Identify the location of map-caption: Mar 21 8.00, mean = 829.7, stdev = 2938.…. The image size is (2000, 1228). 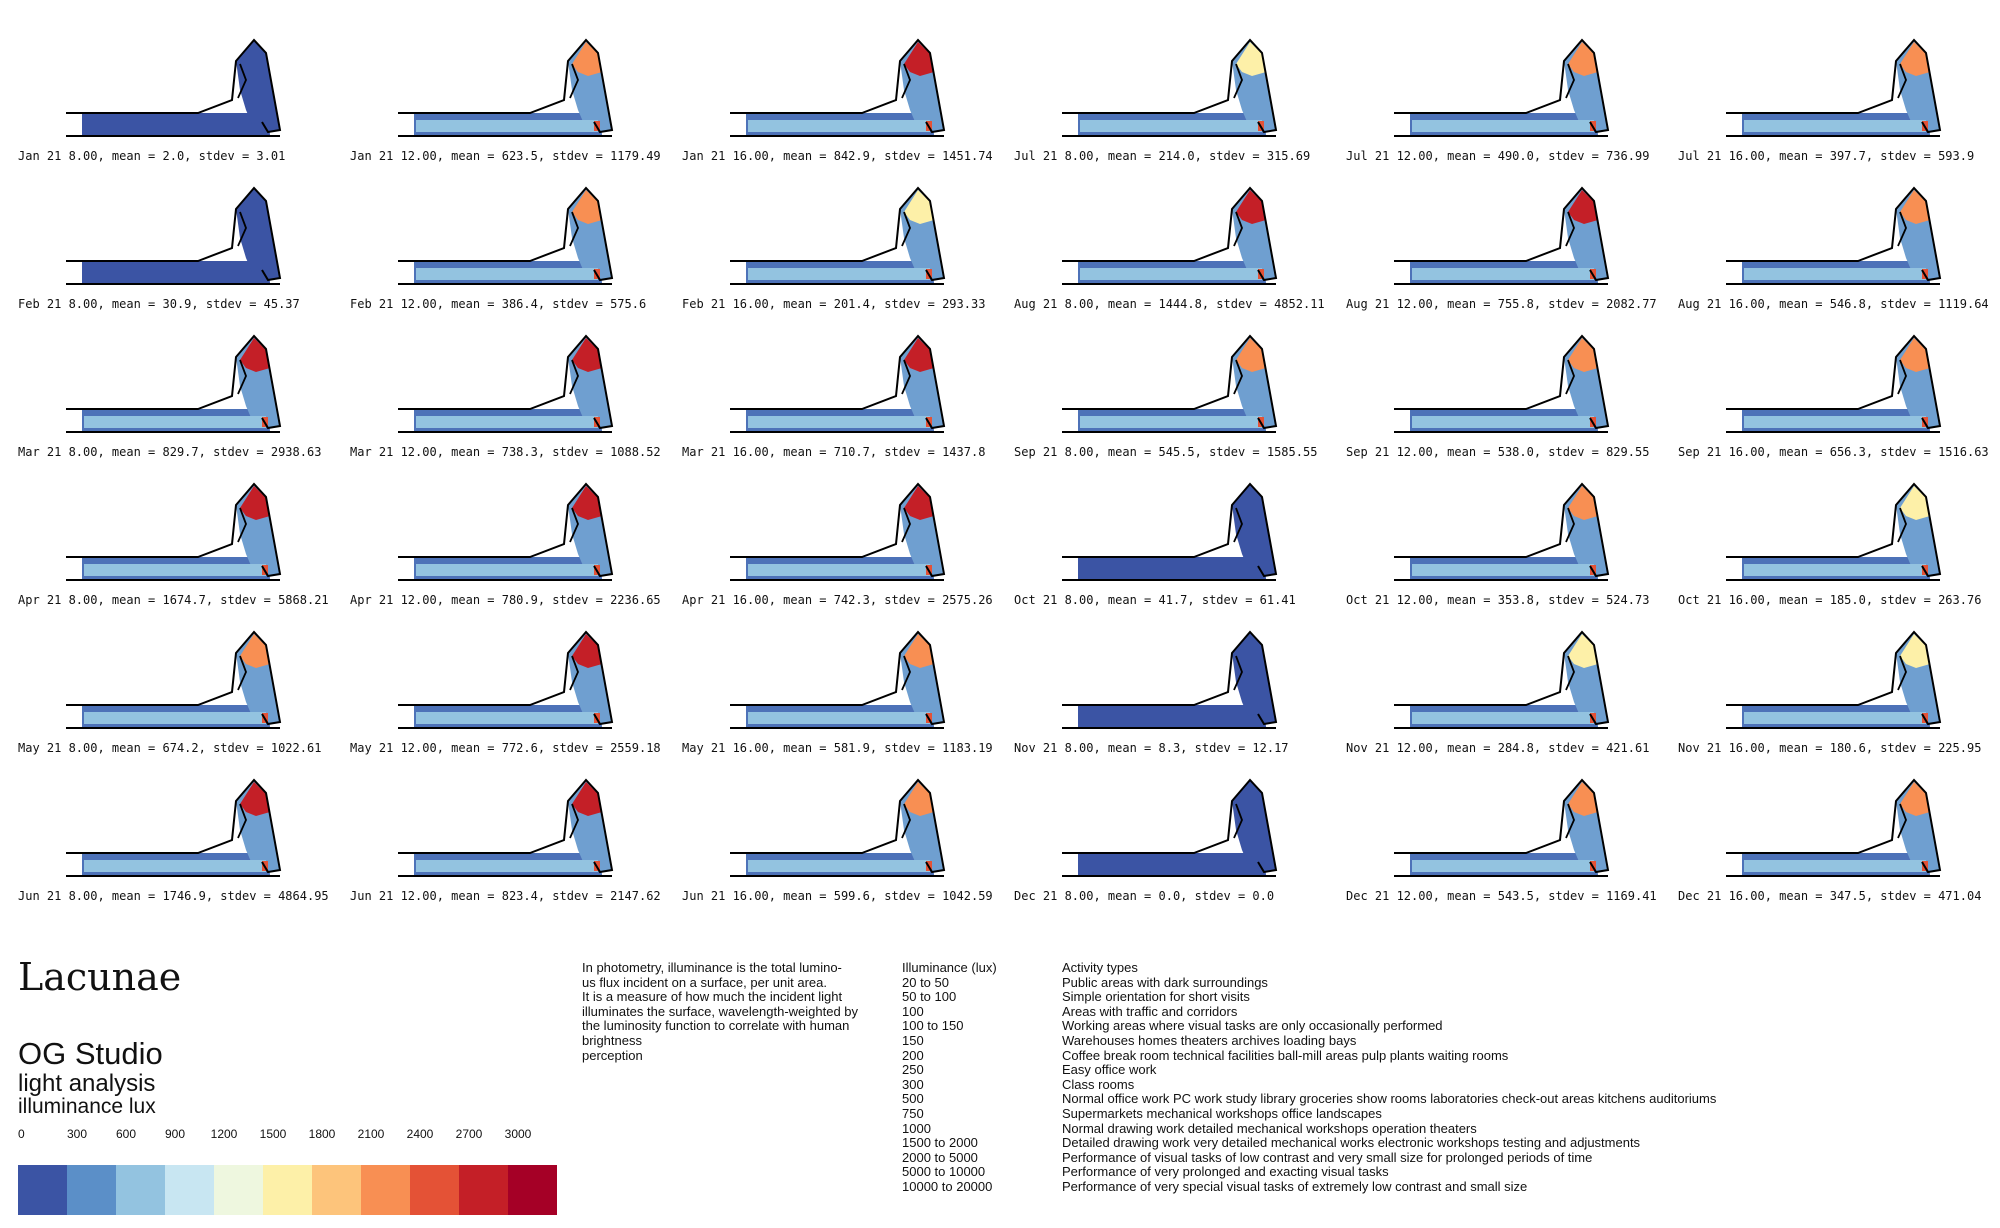
(170, 452).